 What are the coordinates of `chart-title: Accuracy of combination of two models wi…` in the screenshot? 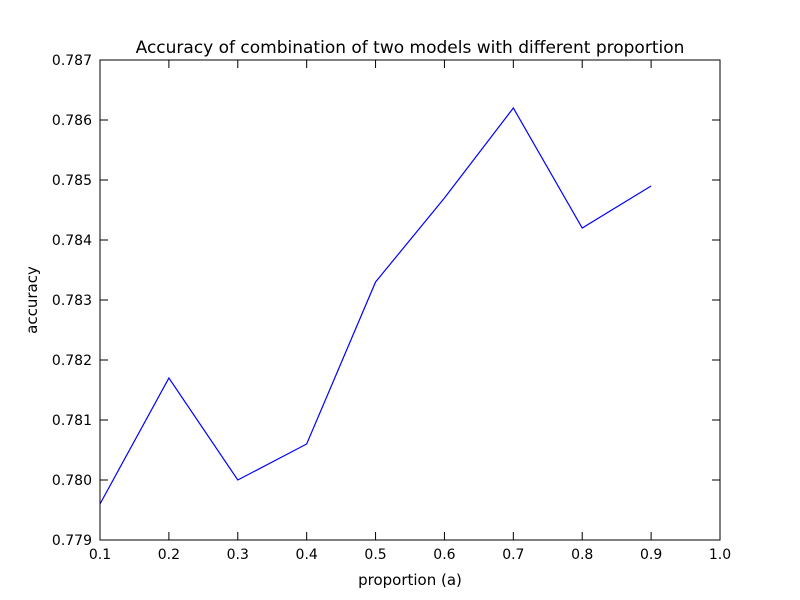 It's located at (410, 48).